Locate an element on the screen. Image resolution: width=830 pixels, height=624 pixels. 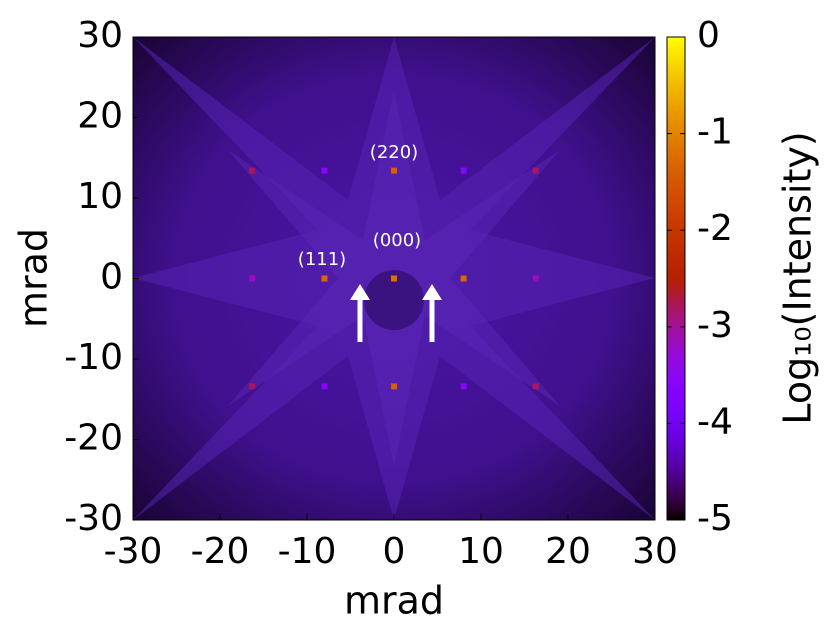
colorbar-tick-label: -4 is located at coordinates (715, 421).